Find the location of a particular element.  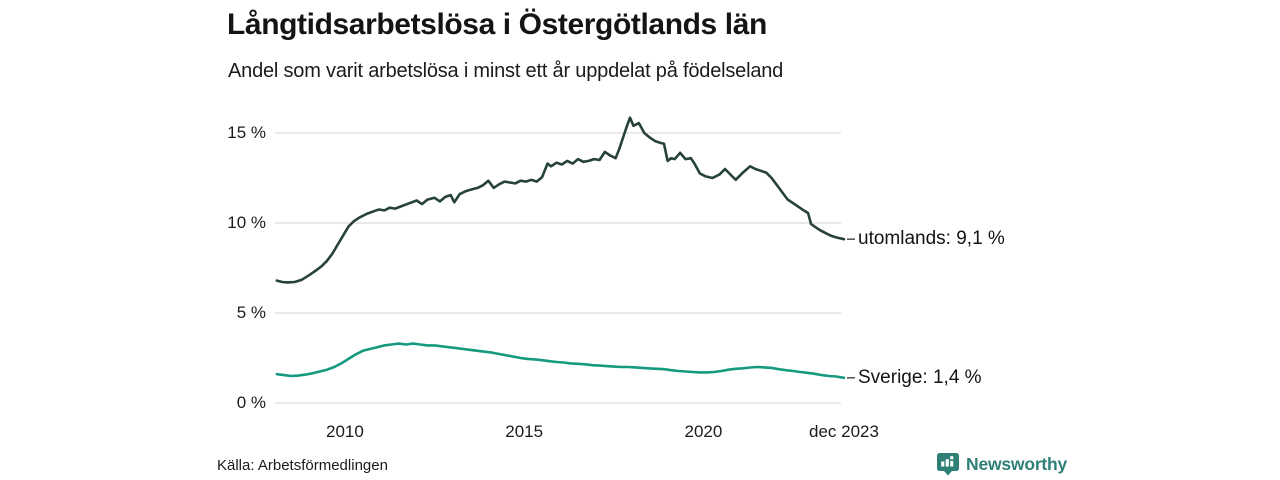

x-tick-label: 2010 is located at coordinates (344, 431).